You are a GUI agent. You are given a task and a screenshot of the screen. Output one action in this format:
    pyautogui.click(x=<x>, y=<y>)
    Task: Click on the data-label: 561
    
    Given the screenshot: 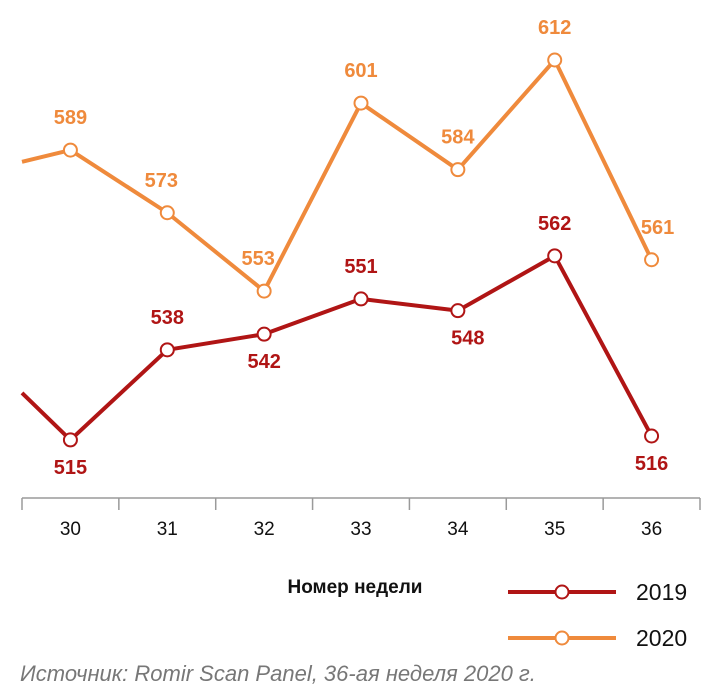 What is the action you would take?
    pyautogui.click(x=657, y=228)
    